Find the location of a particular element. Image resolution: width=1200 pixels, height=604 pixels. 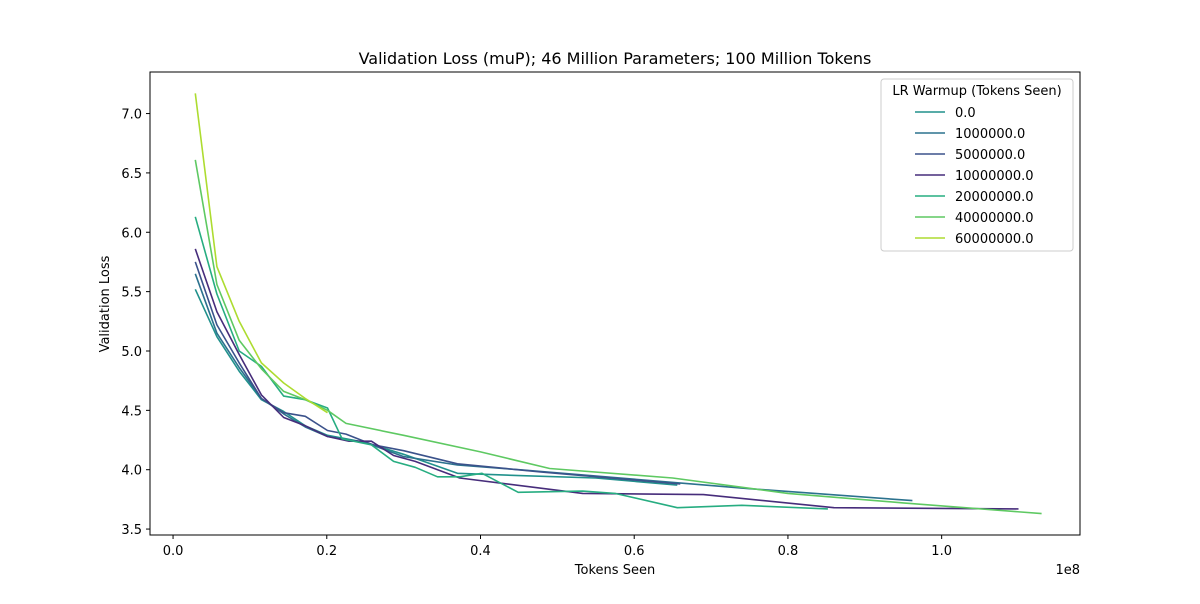

y-tick-label: 3.5 is located at coordinates (131, 530).